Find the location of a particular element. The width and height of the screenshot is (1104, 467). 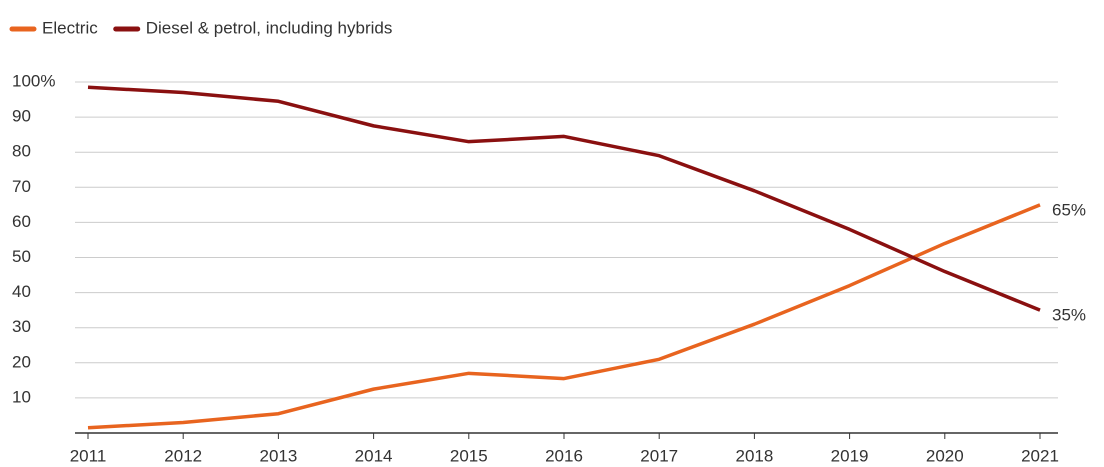

y-tick-label: 70 is located at coordinates (21, 186).